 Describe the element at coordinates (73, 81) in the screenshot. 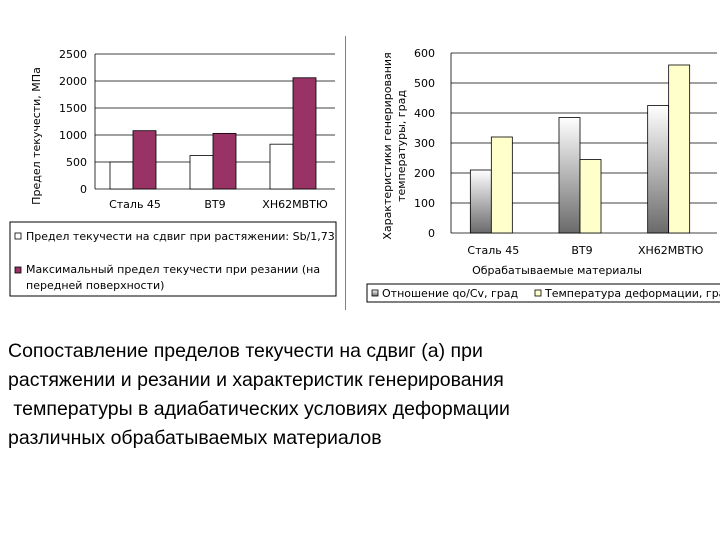

I see `y-tick-label: 2000` at that location.